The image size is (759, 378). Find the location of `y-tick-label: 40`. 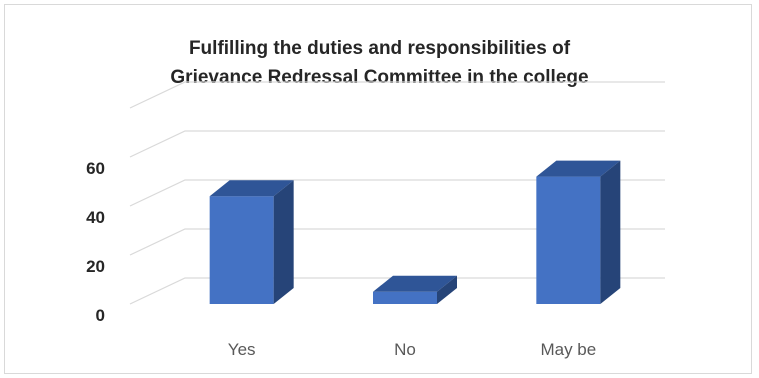

y-tick-label: 40 is located at coordinates (95, 217).